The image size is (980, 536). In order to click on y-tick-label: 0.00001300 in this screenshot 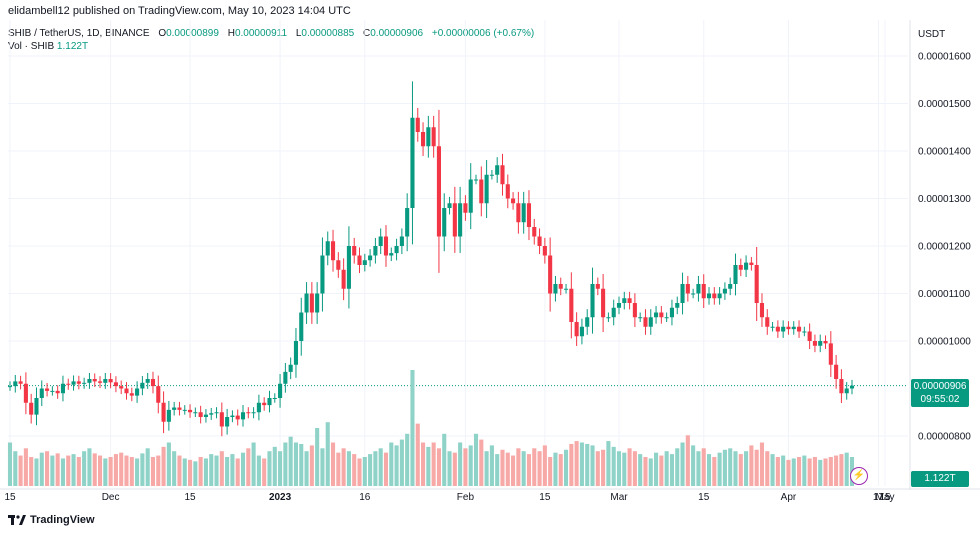, I will do `click(944, 199)`.